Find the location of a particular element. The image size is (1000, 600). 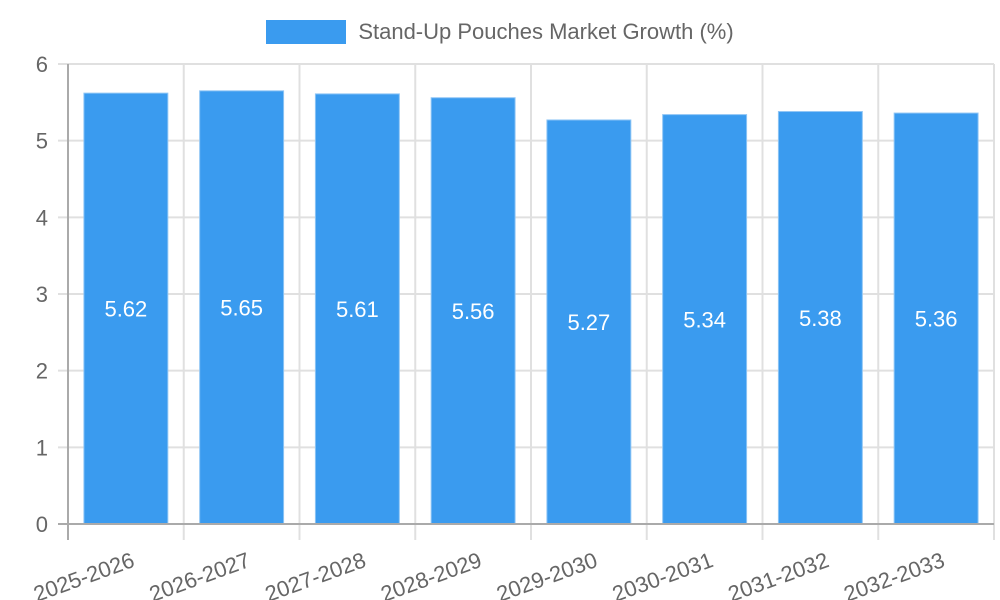

bar-value-label: 5.27 is located at coordinates (588, 322).